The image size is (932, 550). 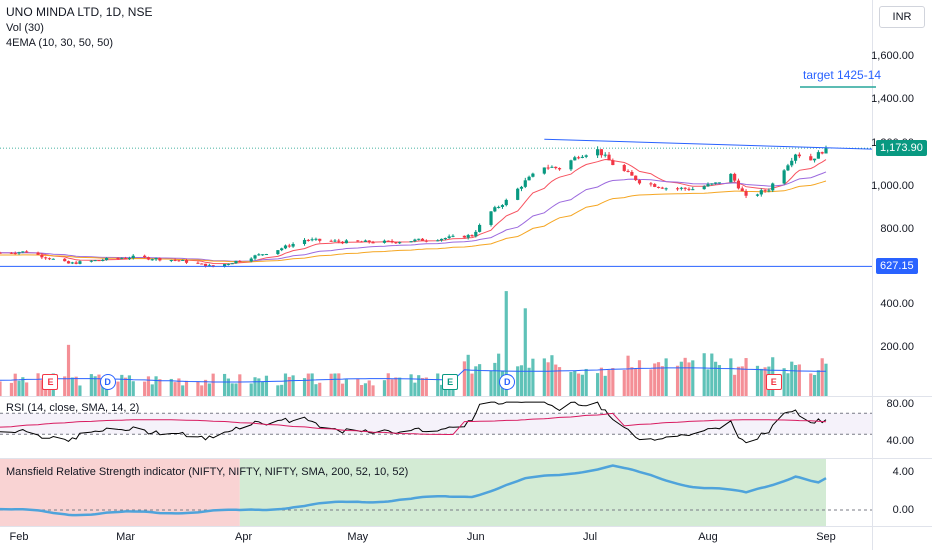 What do you see at coordinates (902, 17) in the screenshot?
I see `currency-selector: INR` at bounding box center [902, 17].